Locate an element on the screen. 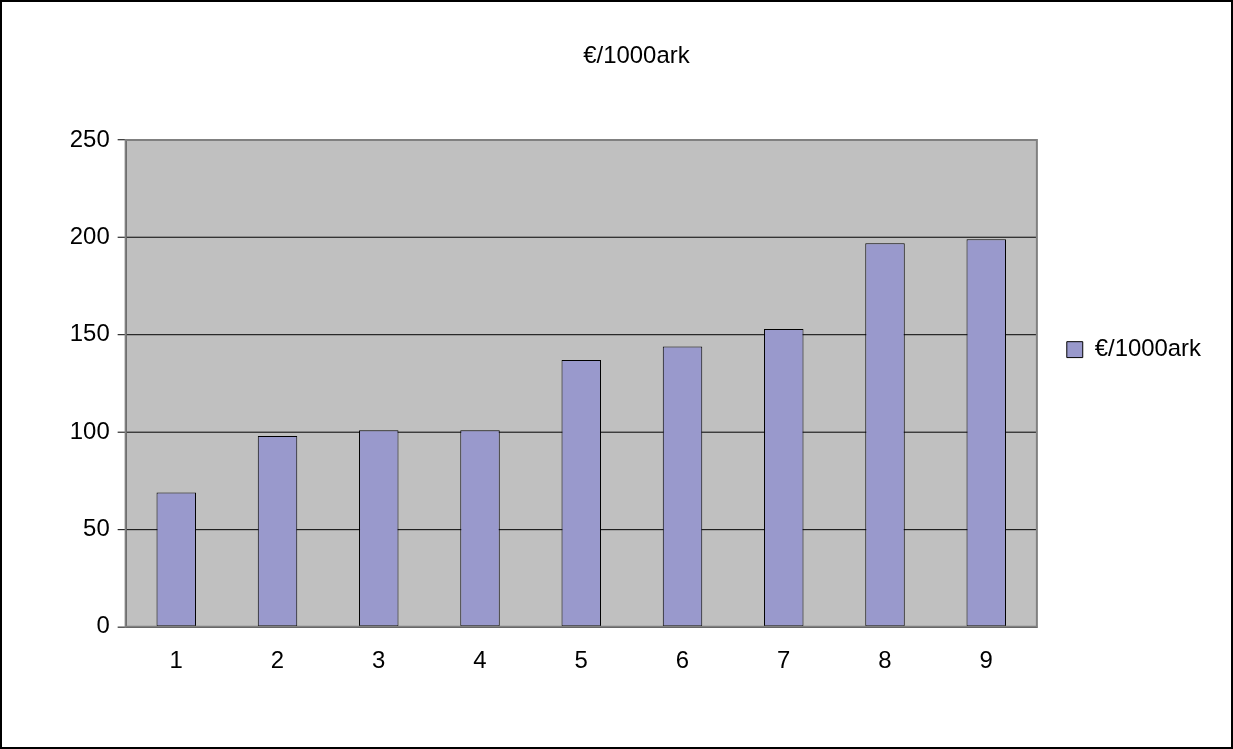  y-tick-label: 250 is located at coordinates (89, 138).